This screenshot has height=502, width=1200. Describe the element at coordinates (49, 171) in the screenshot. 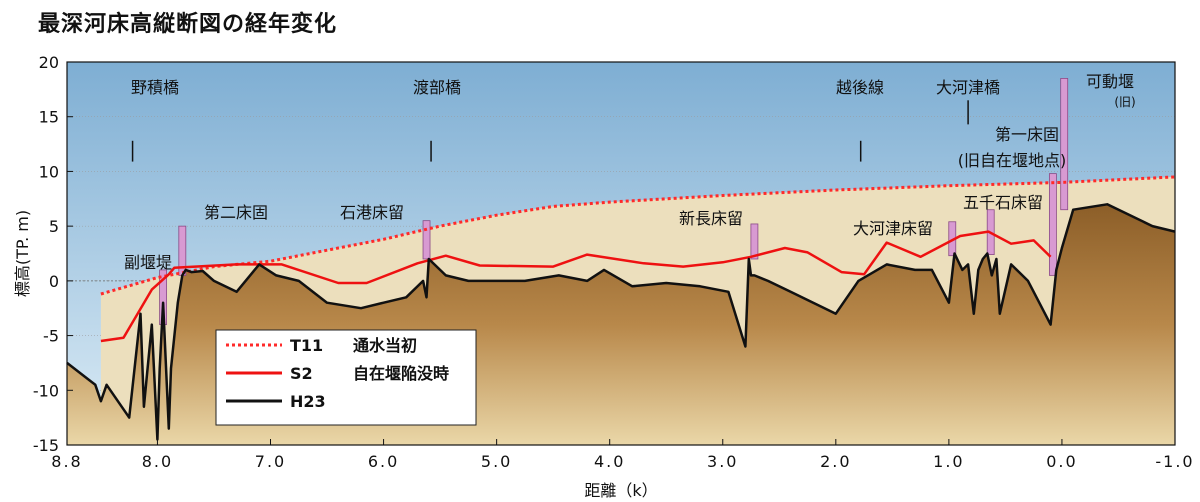

I see `y-tick-label: 10` at that location.